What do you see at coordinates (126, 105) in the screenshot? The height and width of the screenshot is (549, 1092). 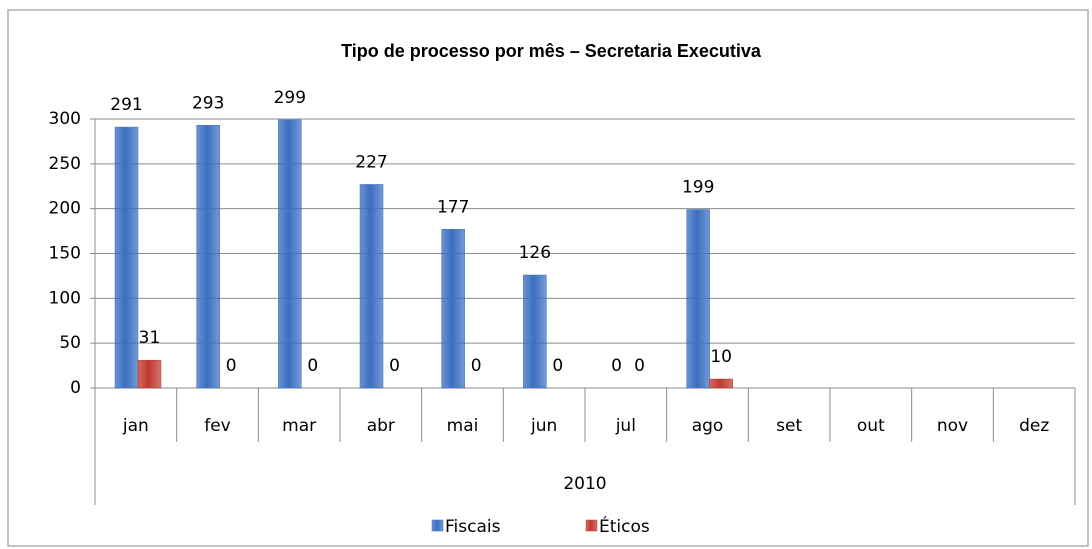 I see `data-label: 291` at bounding box center [126, 105].